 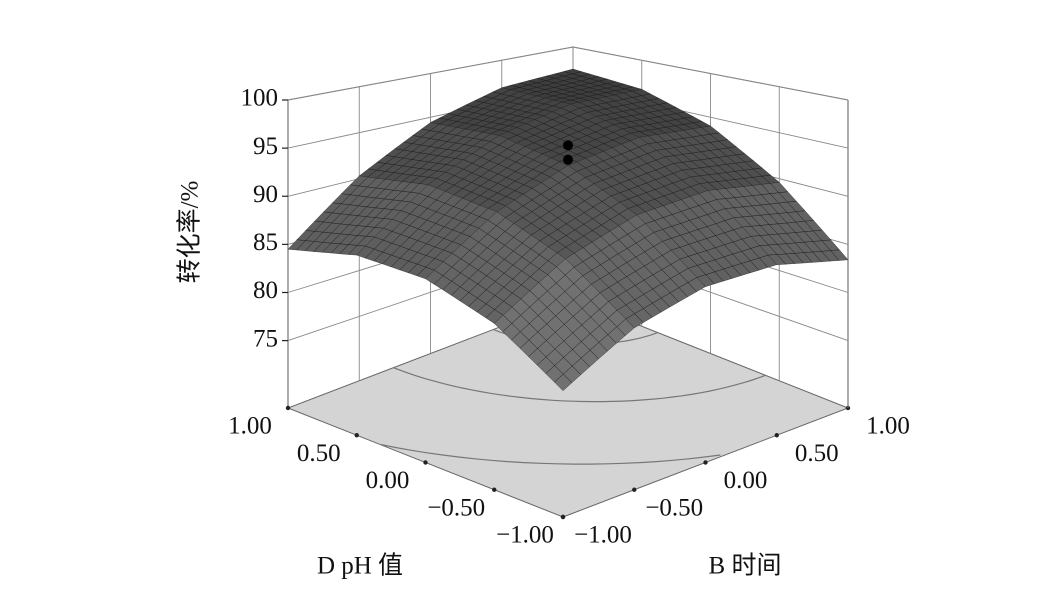 I want to click on grid-line, so click(x=568, y=73).